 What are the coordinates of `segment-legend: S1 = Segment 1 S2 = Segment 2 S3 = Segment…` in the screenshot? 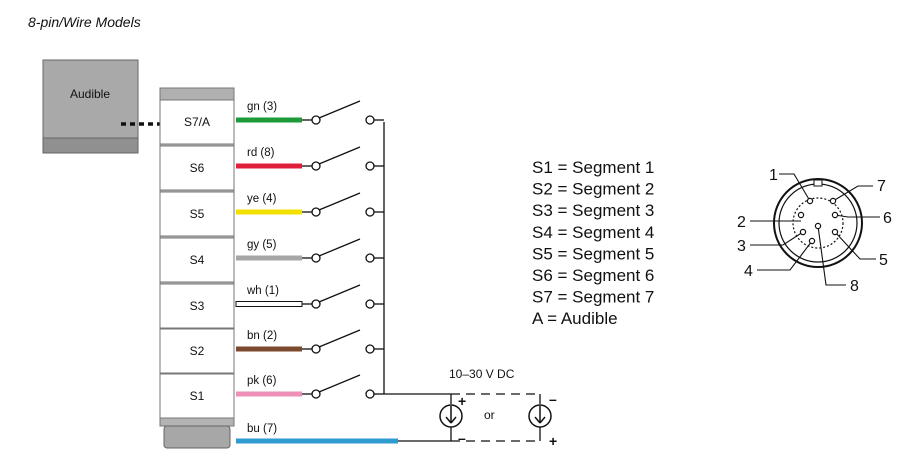 It's located at (593, 243).